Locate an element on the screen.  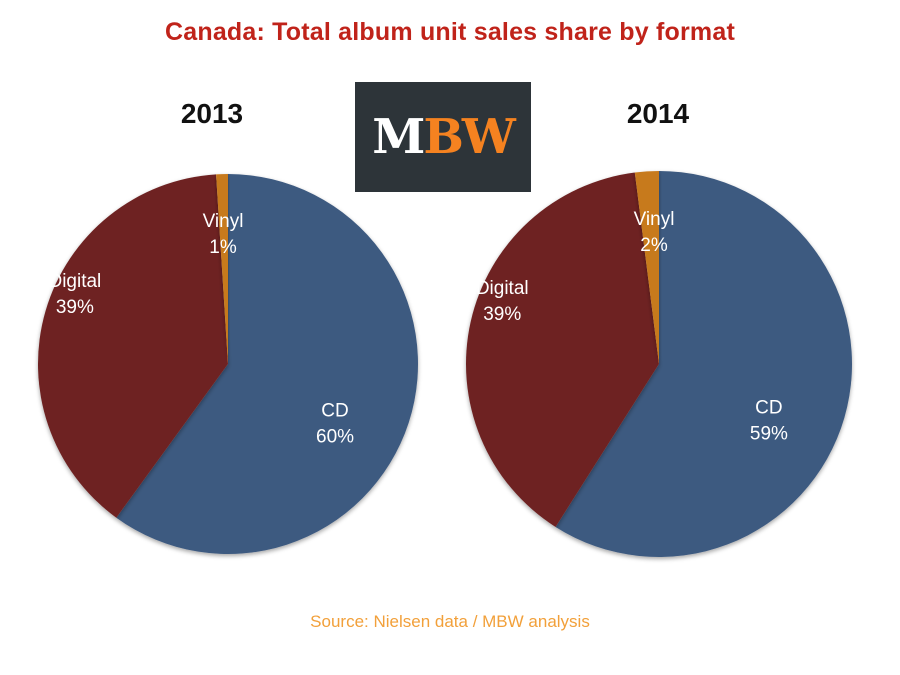
pie-title-2013: 2013 is located at coordinates (212, 113).